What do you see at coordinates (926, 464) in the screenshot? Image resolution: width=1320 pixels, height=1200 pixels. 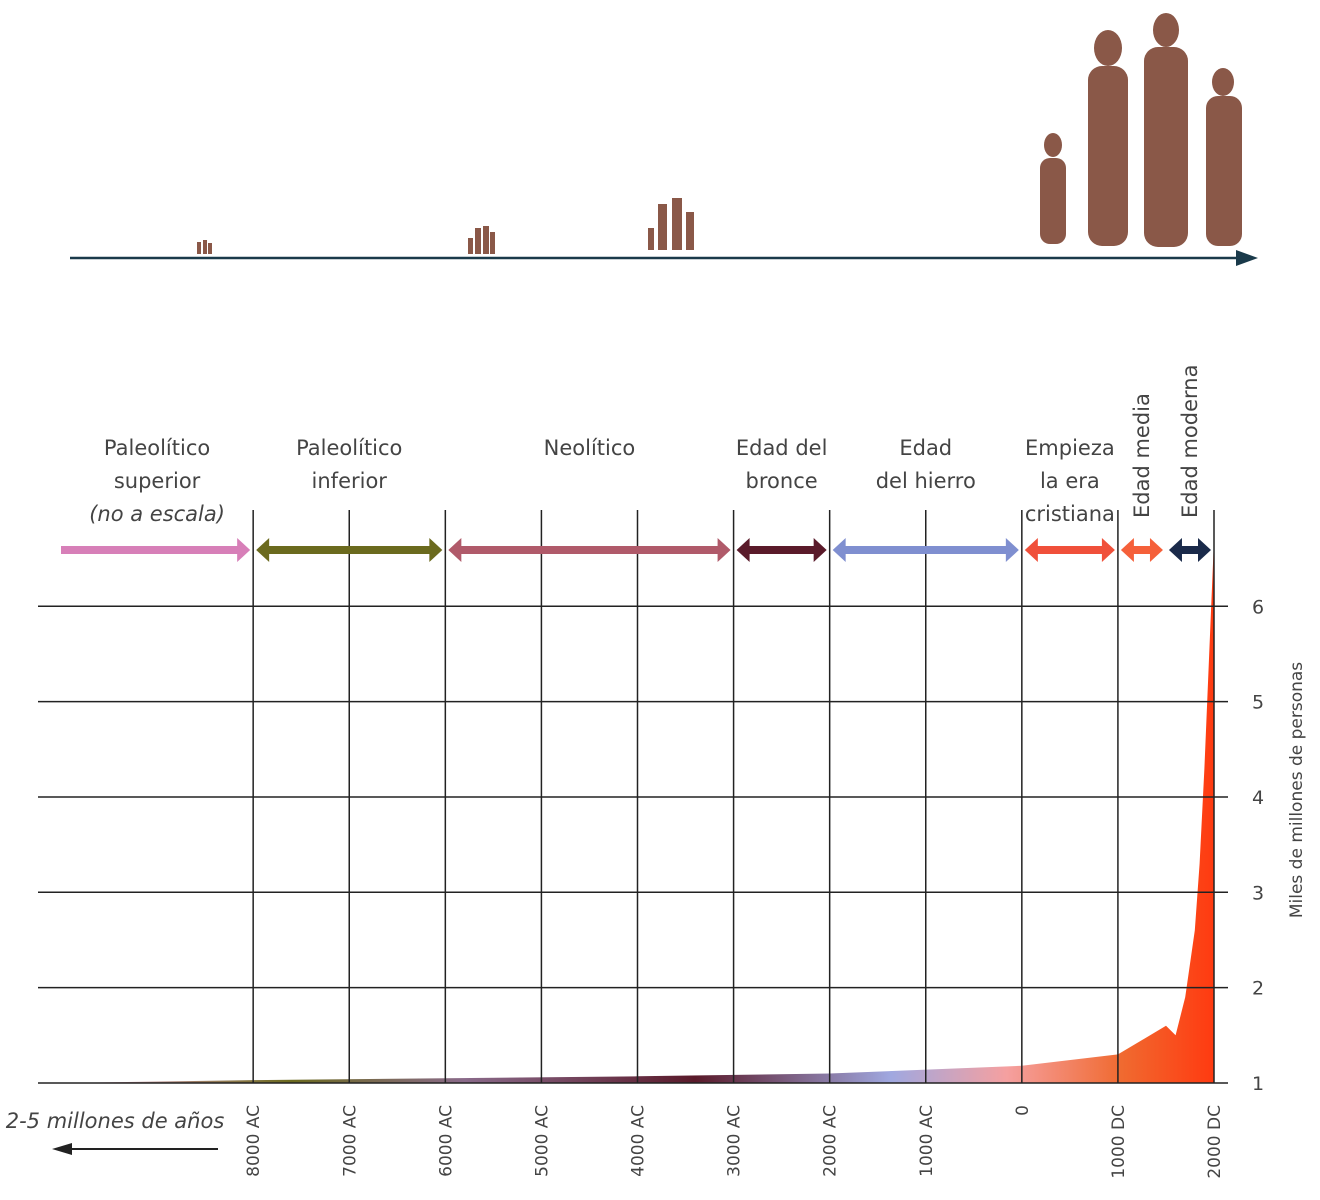 I see `period-label: Edad del hierro` at bounding box center [926, 464].